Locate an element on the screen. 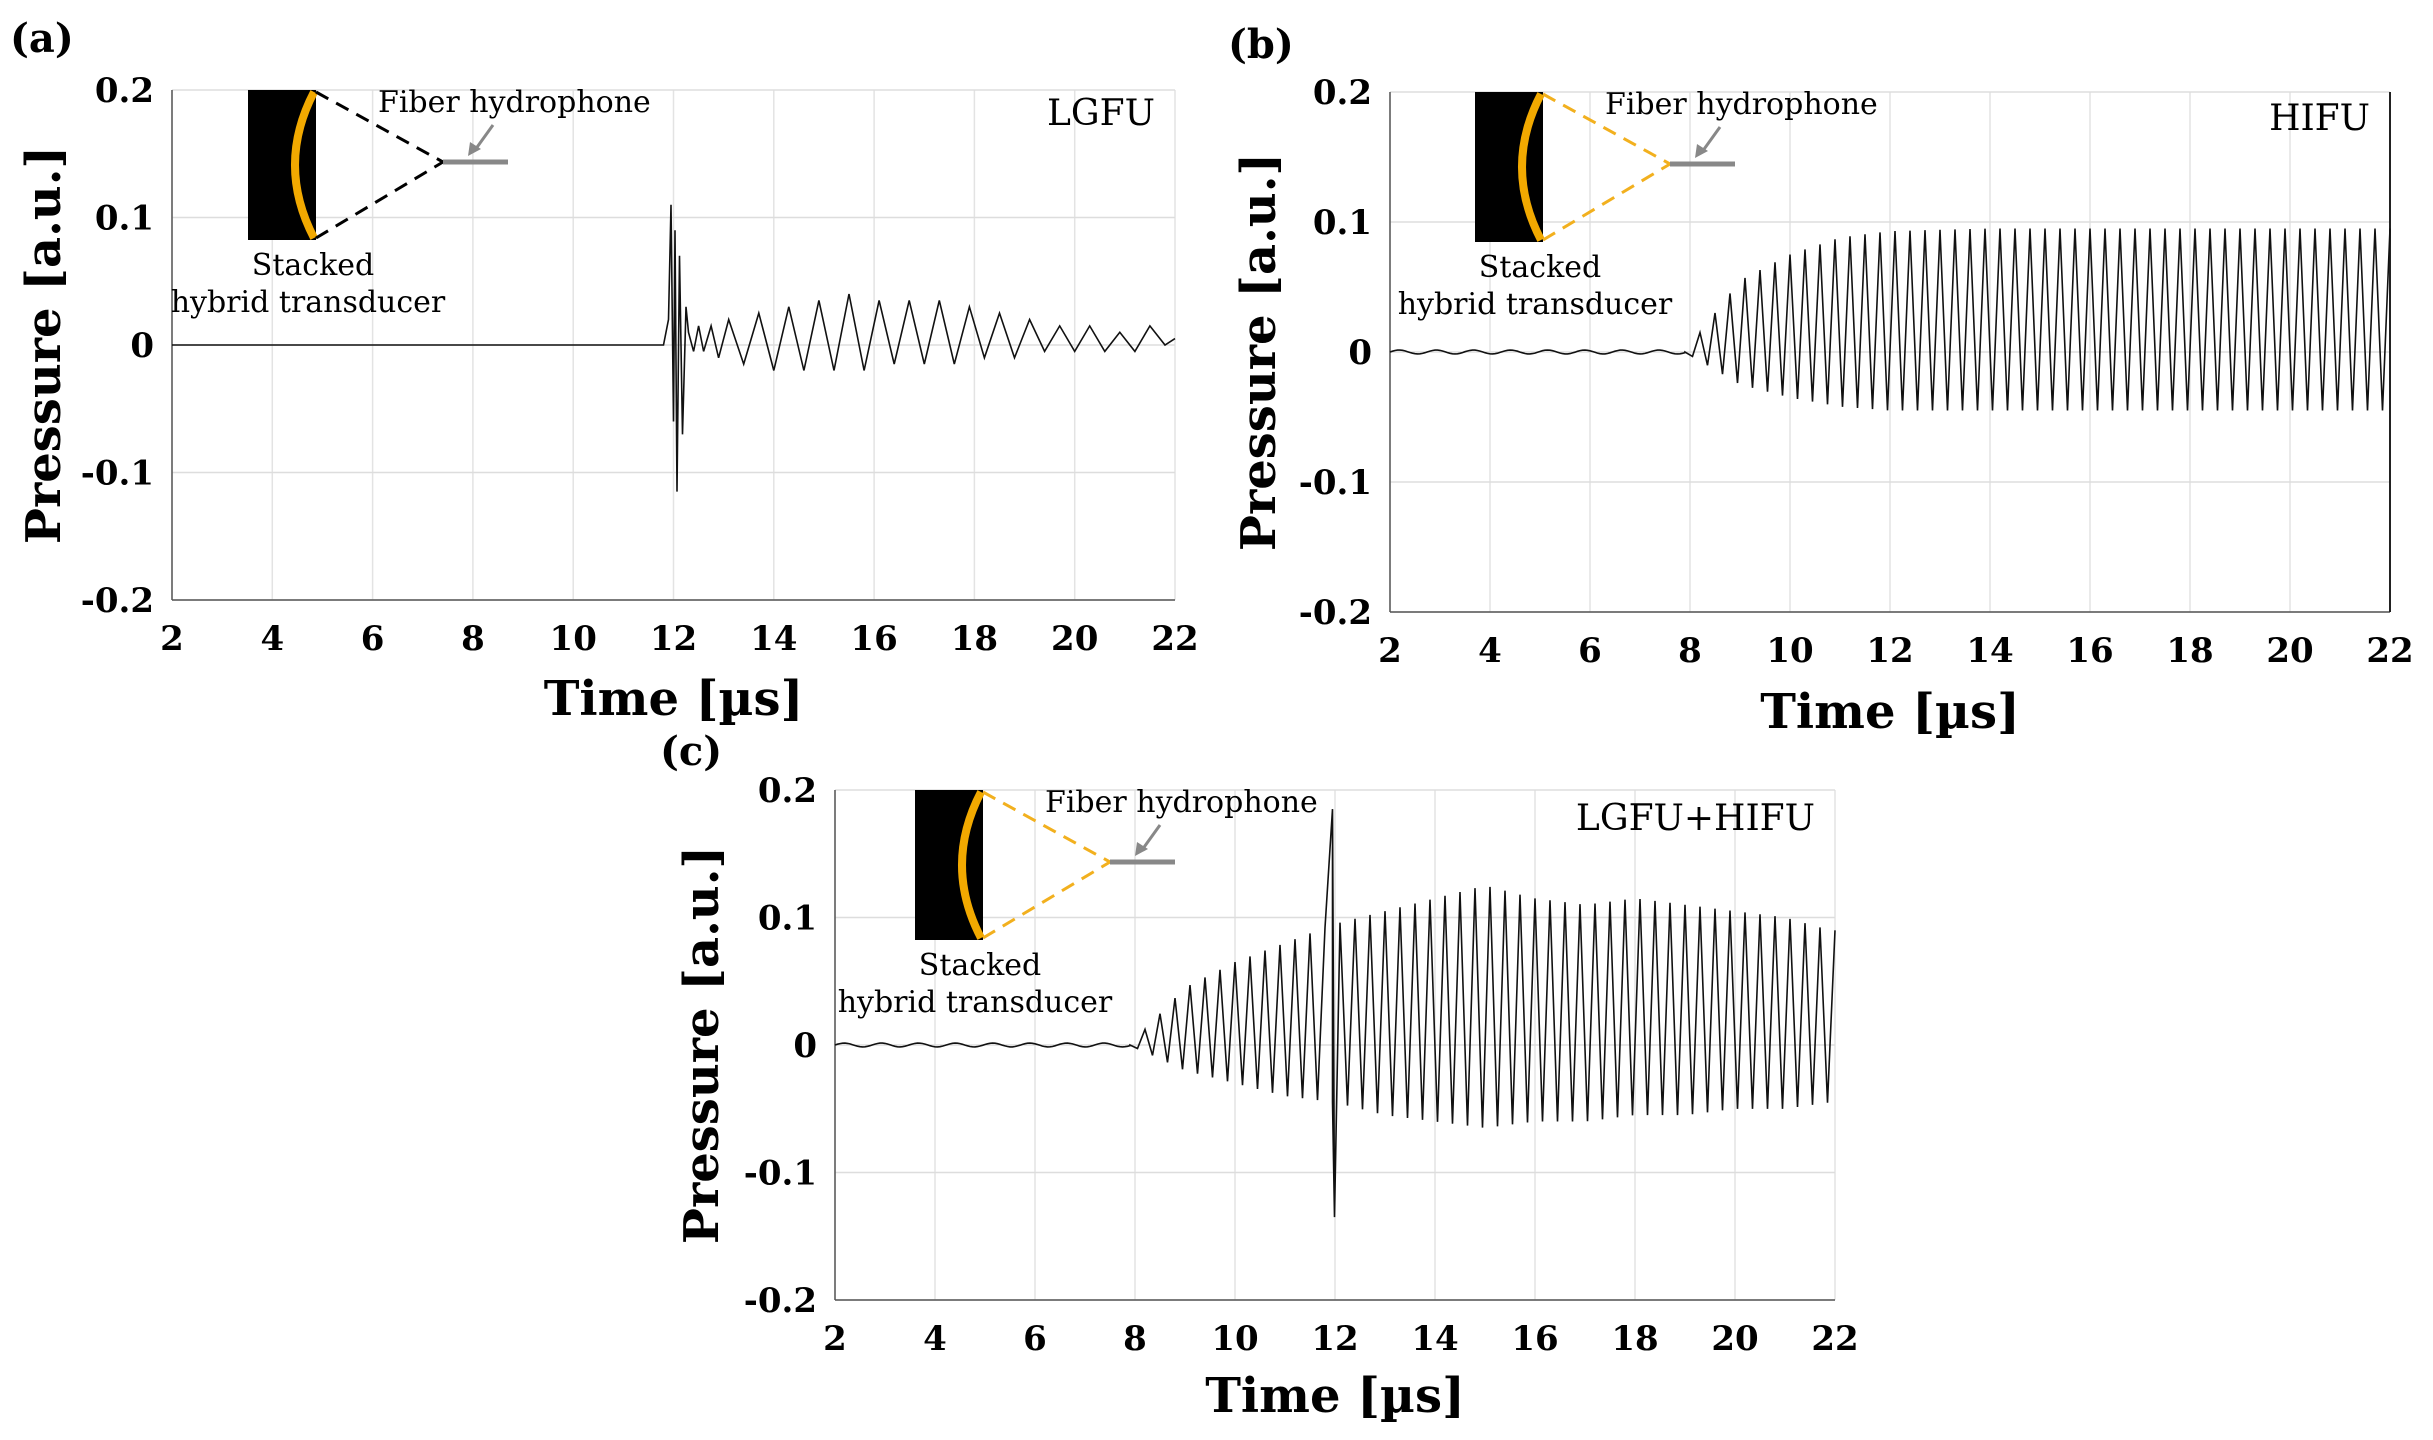 The image size is (2433, 1440). panel-letter: (c) is located at coordinates (691, 751).